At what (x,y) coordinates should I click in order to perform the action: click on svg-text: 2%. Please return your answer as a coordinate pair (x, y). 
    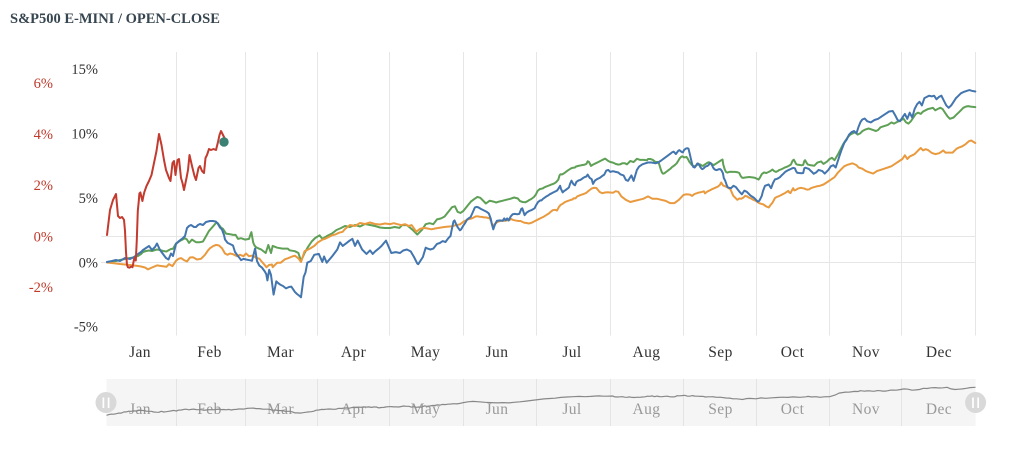
    Looking at the image, I should click on (43, 186).